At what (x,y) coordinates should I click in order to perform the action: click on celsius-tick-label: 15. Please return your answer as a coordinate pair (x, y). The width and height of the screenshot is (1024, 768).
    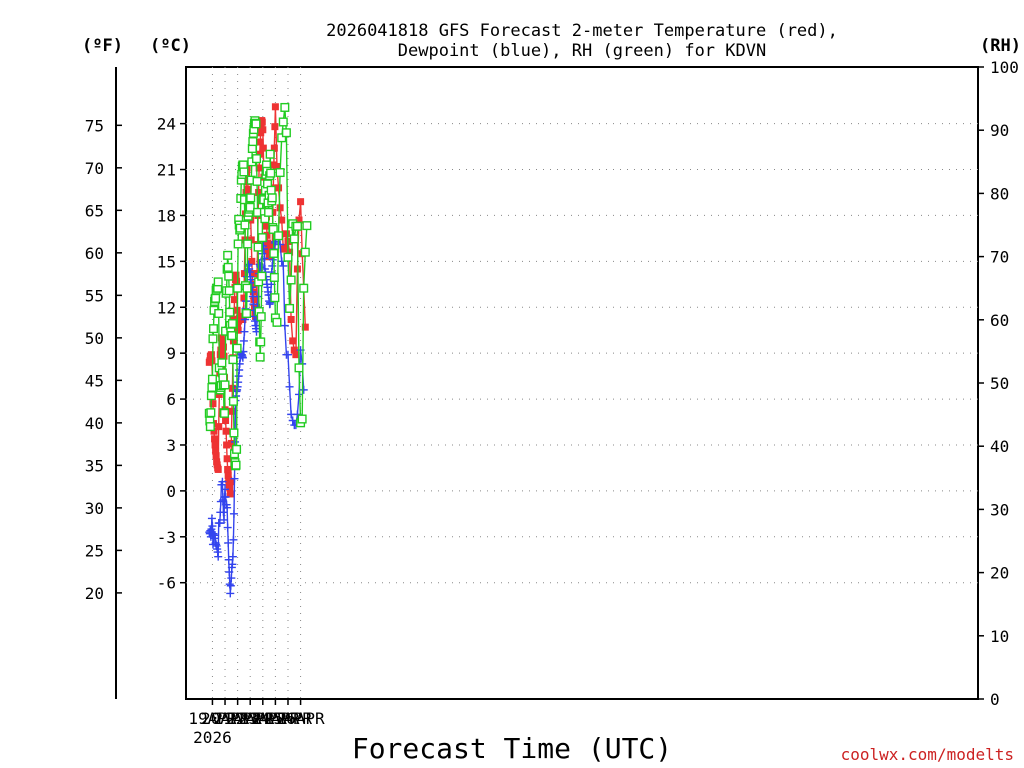
    Looking at the image, I should click on (166, 261).